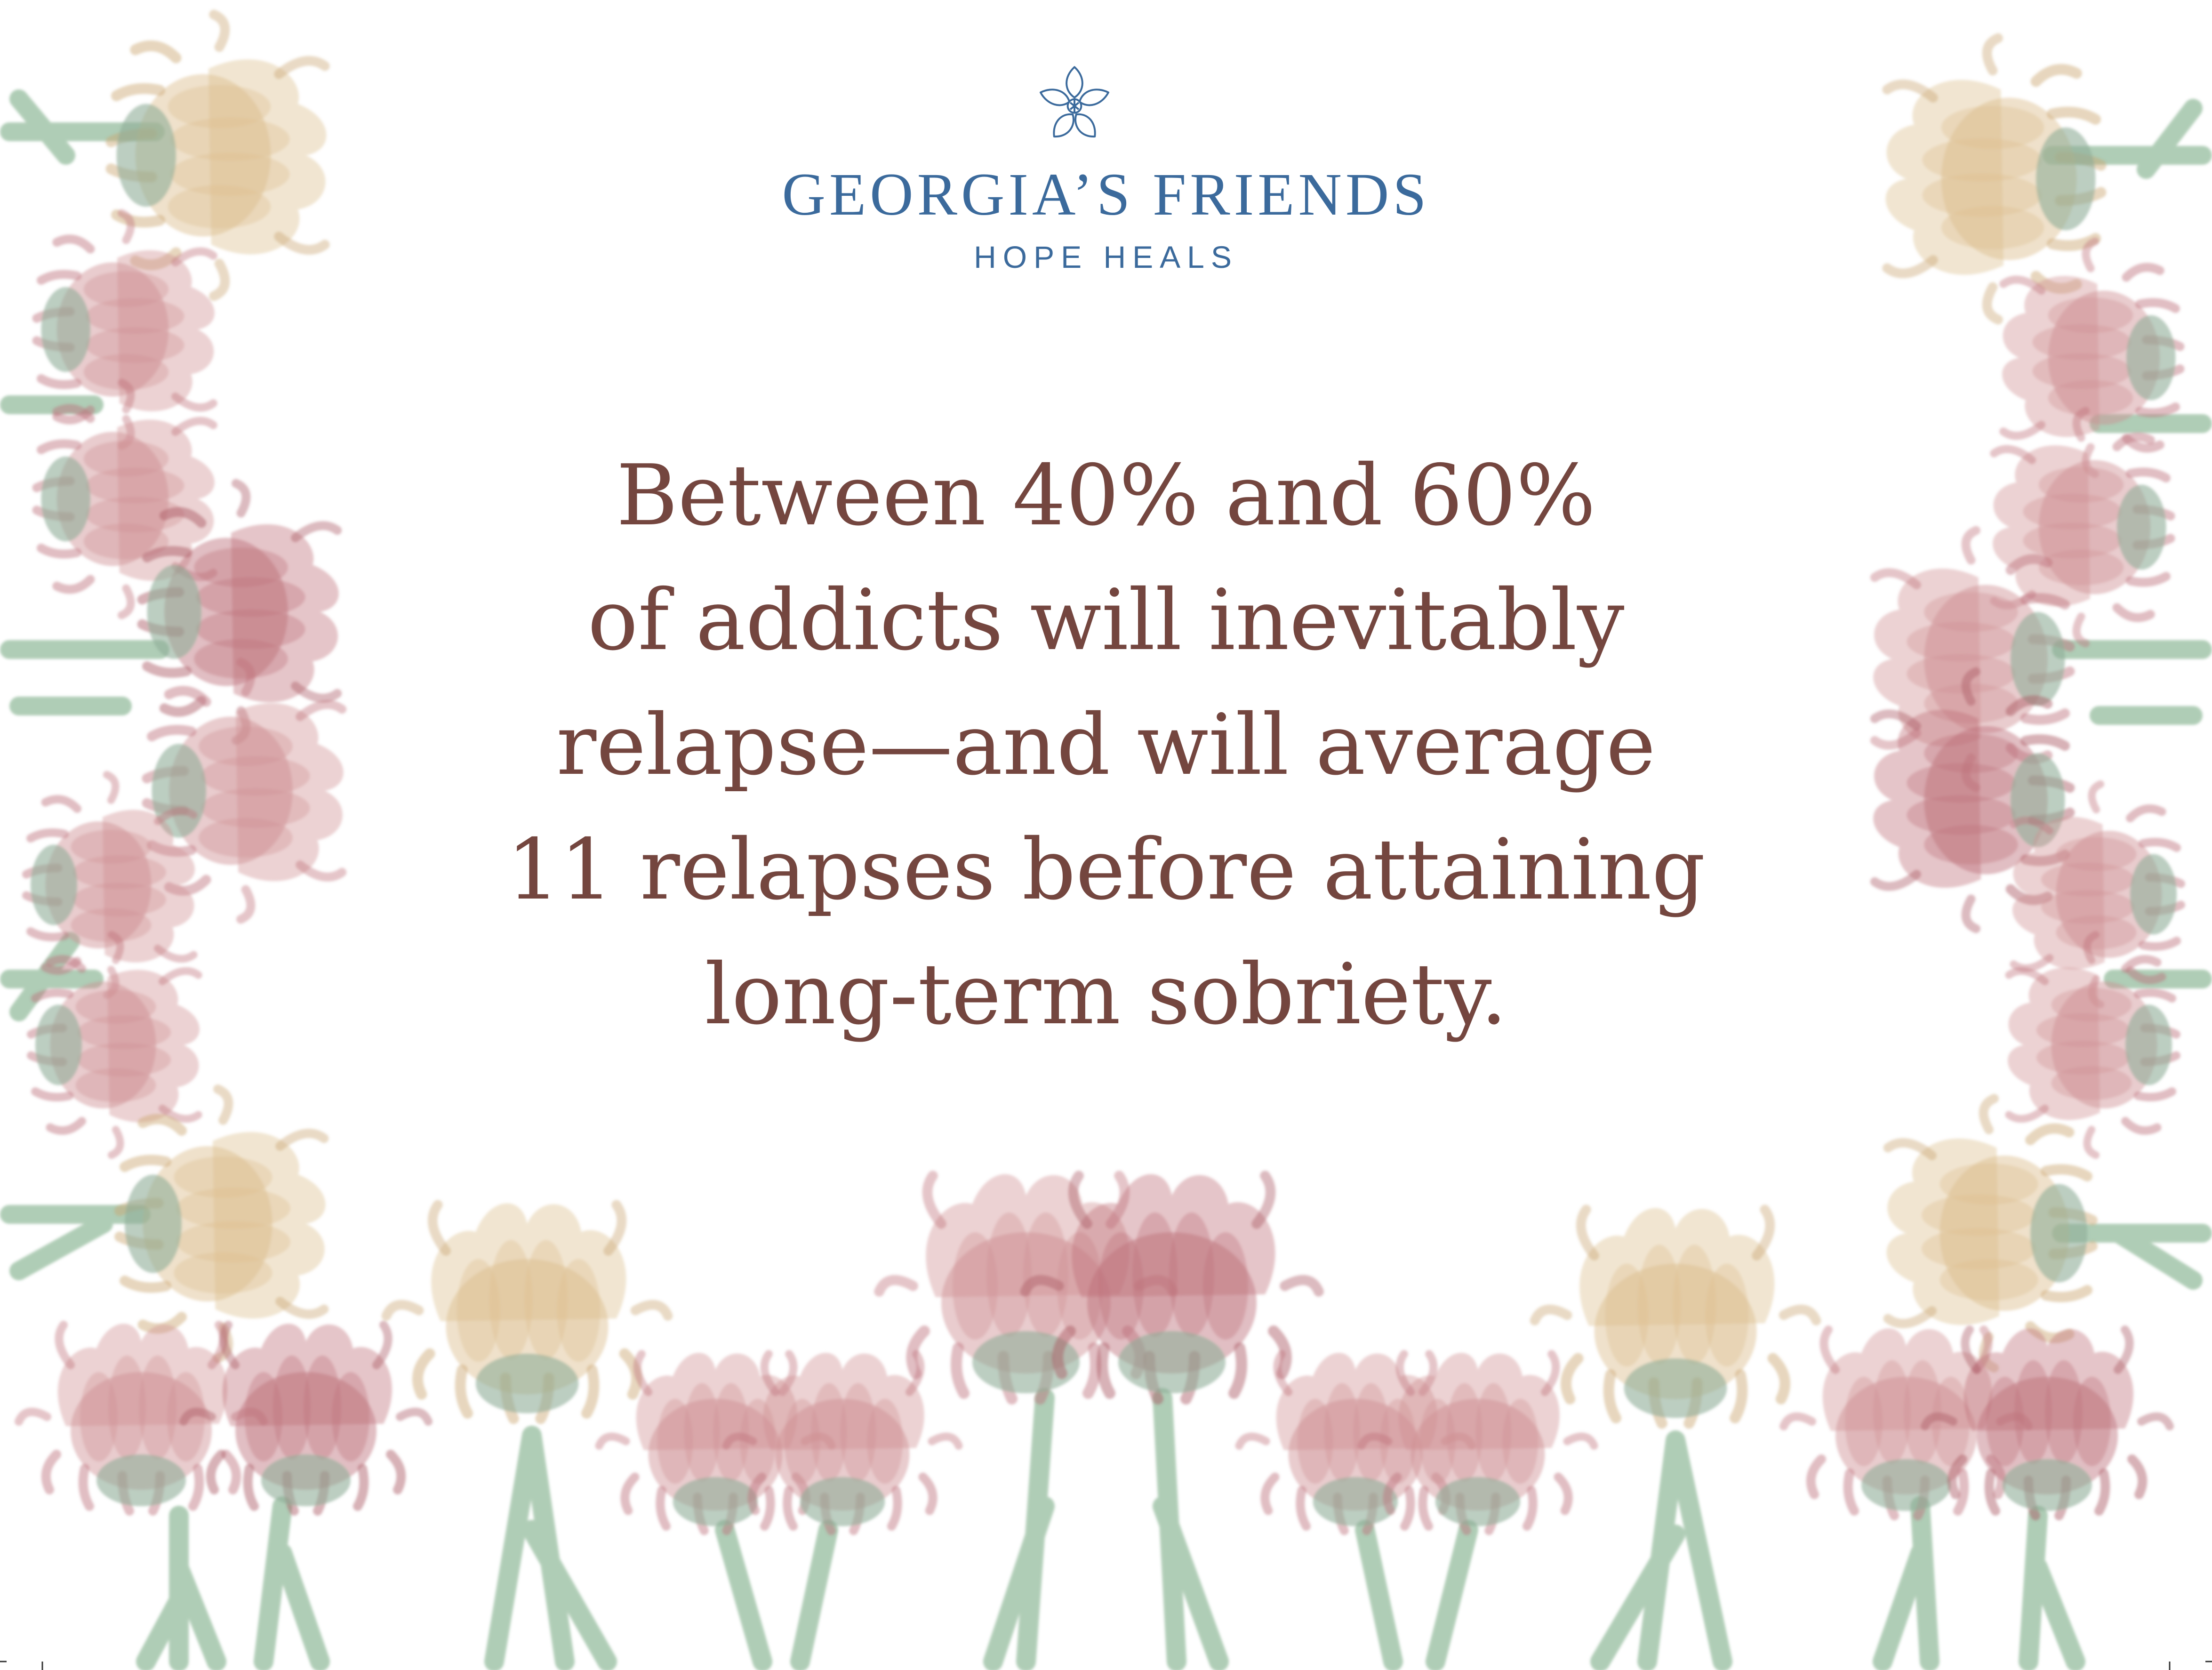 This screenshot has height=1670, width=2212. What do you see at coordinates (1106, 869) in the screenshot?
I see `quote-line: 11 relapses before attaining` at bounding box center [1106, 869].